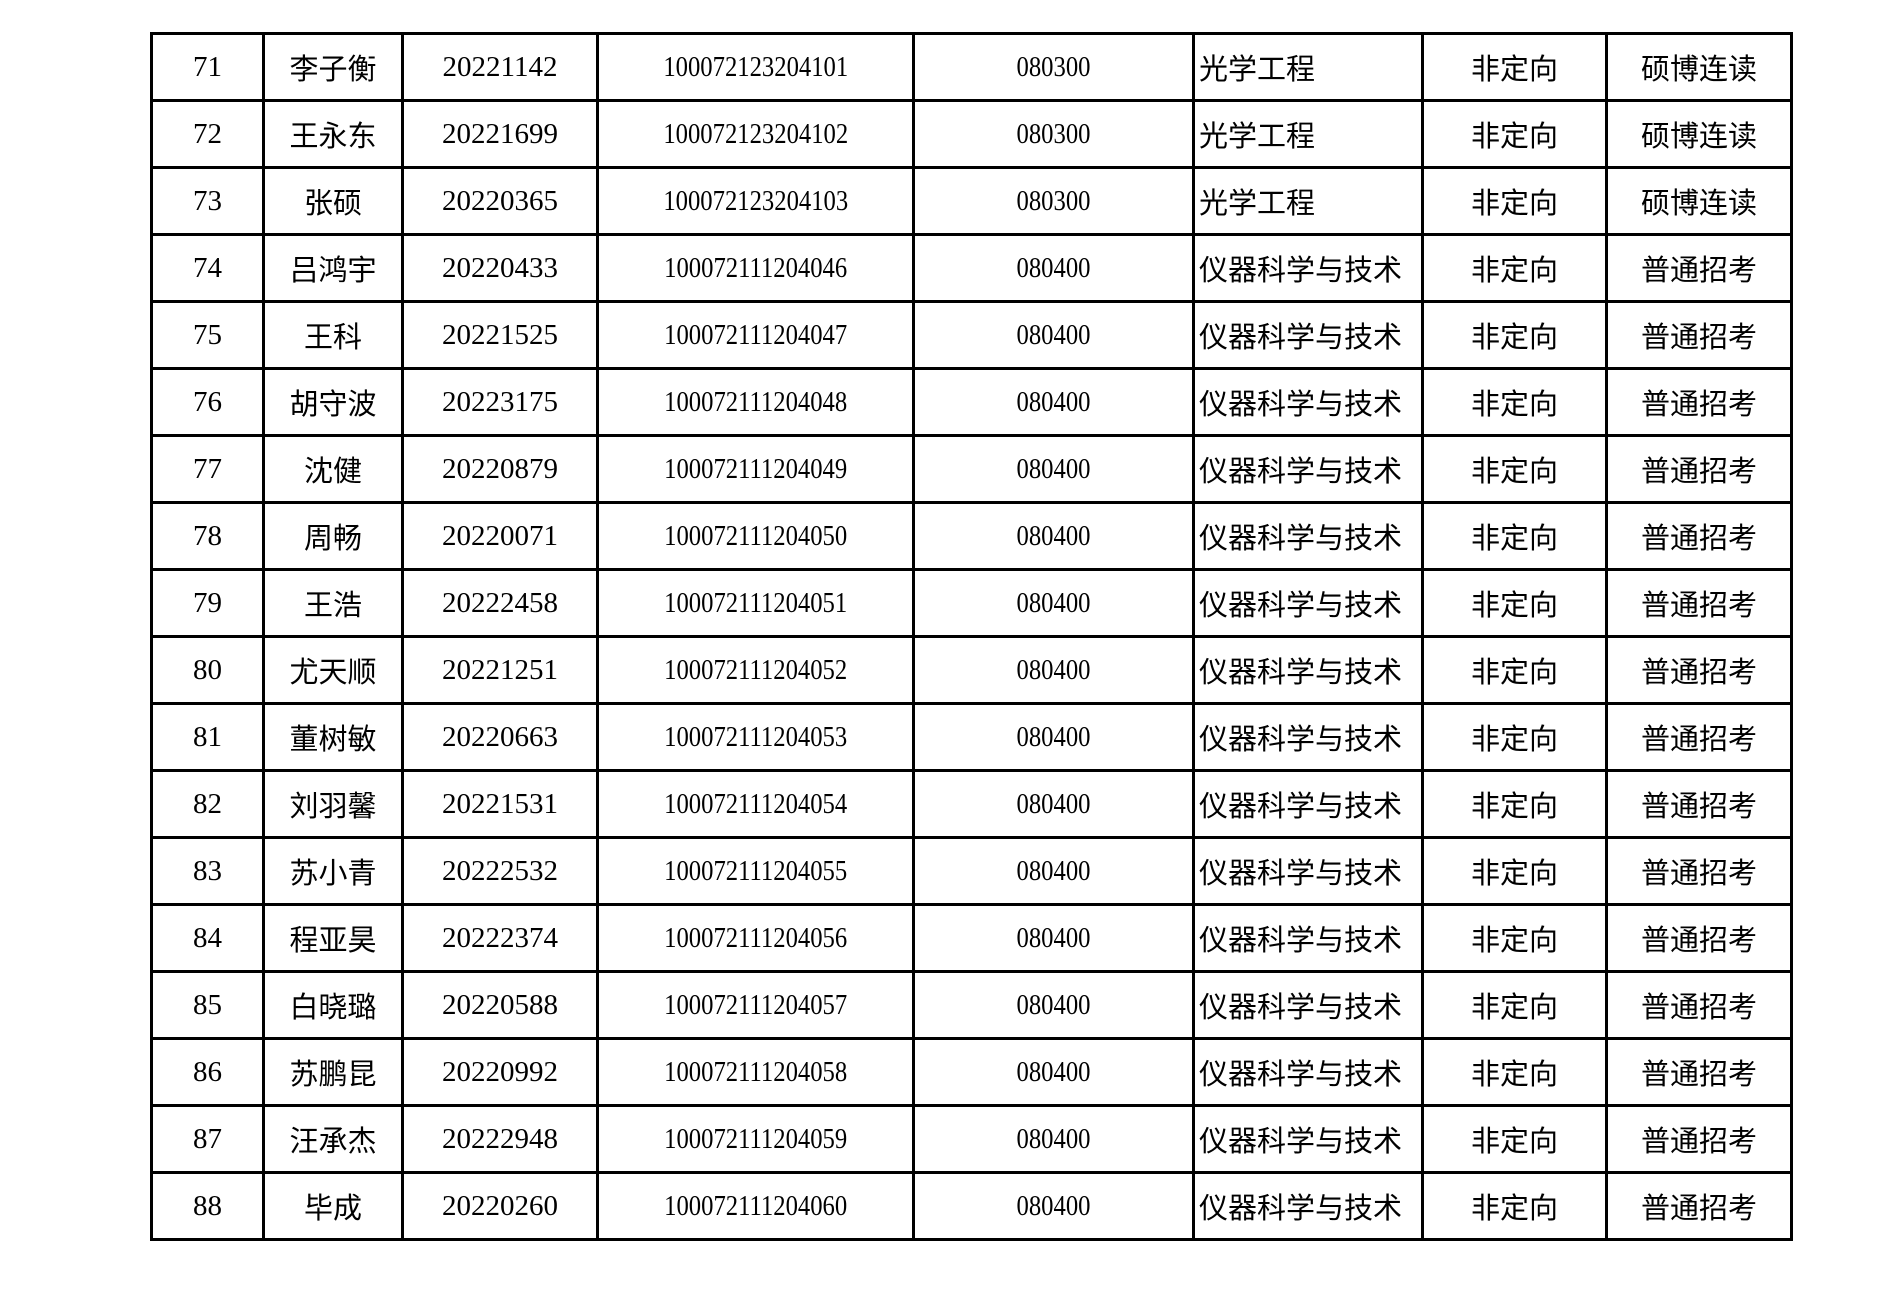 This screenshot has width=1897, height=1309. Describe the element at coordinates (500, 535) in the screenshot. I see `student-id-text: 20220071` at that location.